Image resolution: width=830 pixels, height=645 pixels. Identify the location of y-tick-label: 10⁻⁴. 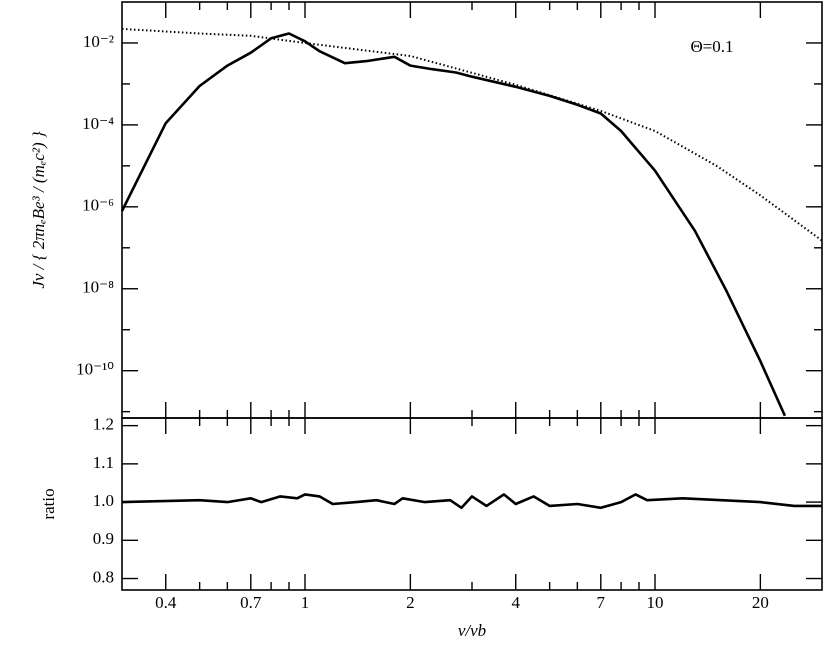
(98, 123).